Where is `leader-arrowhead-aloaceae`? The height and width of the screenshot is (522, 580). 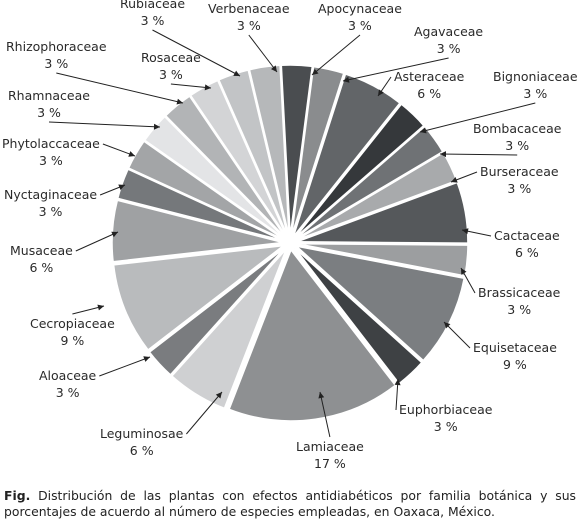
leader-arrowhead-aloaceae is located at coordinates (146, 359).